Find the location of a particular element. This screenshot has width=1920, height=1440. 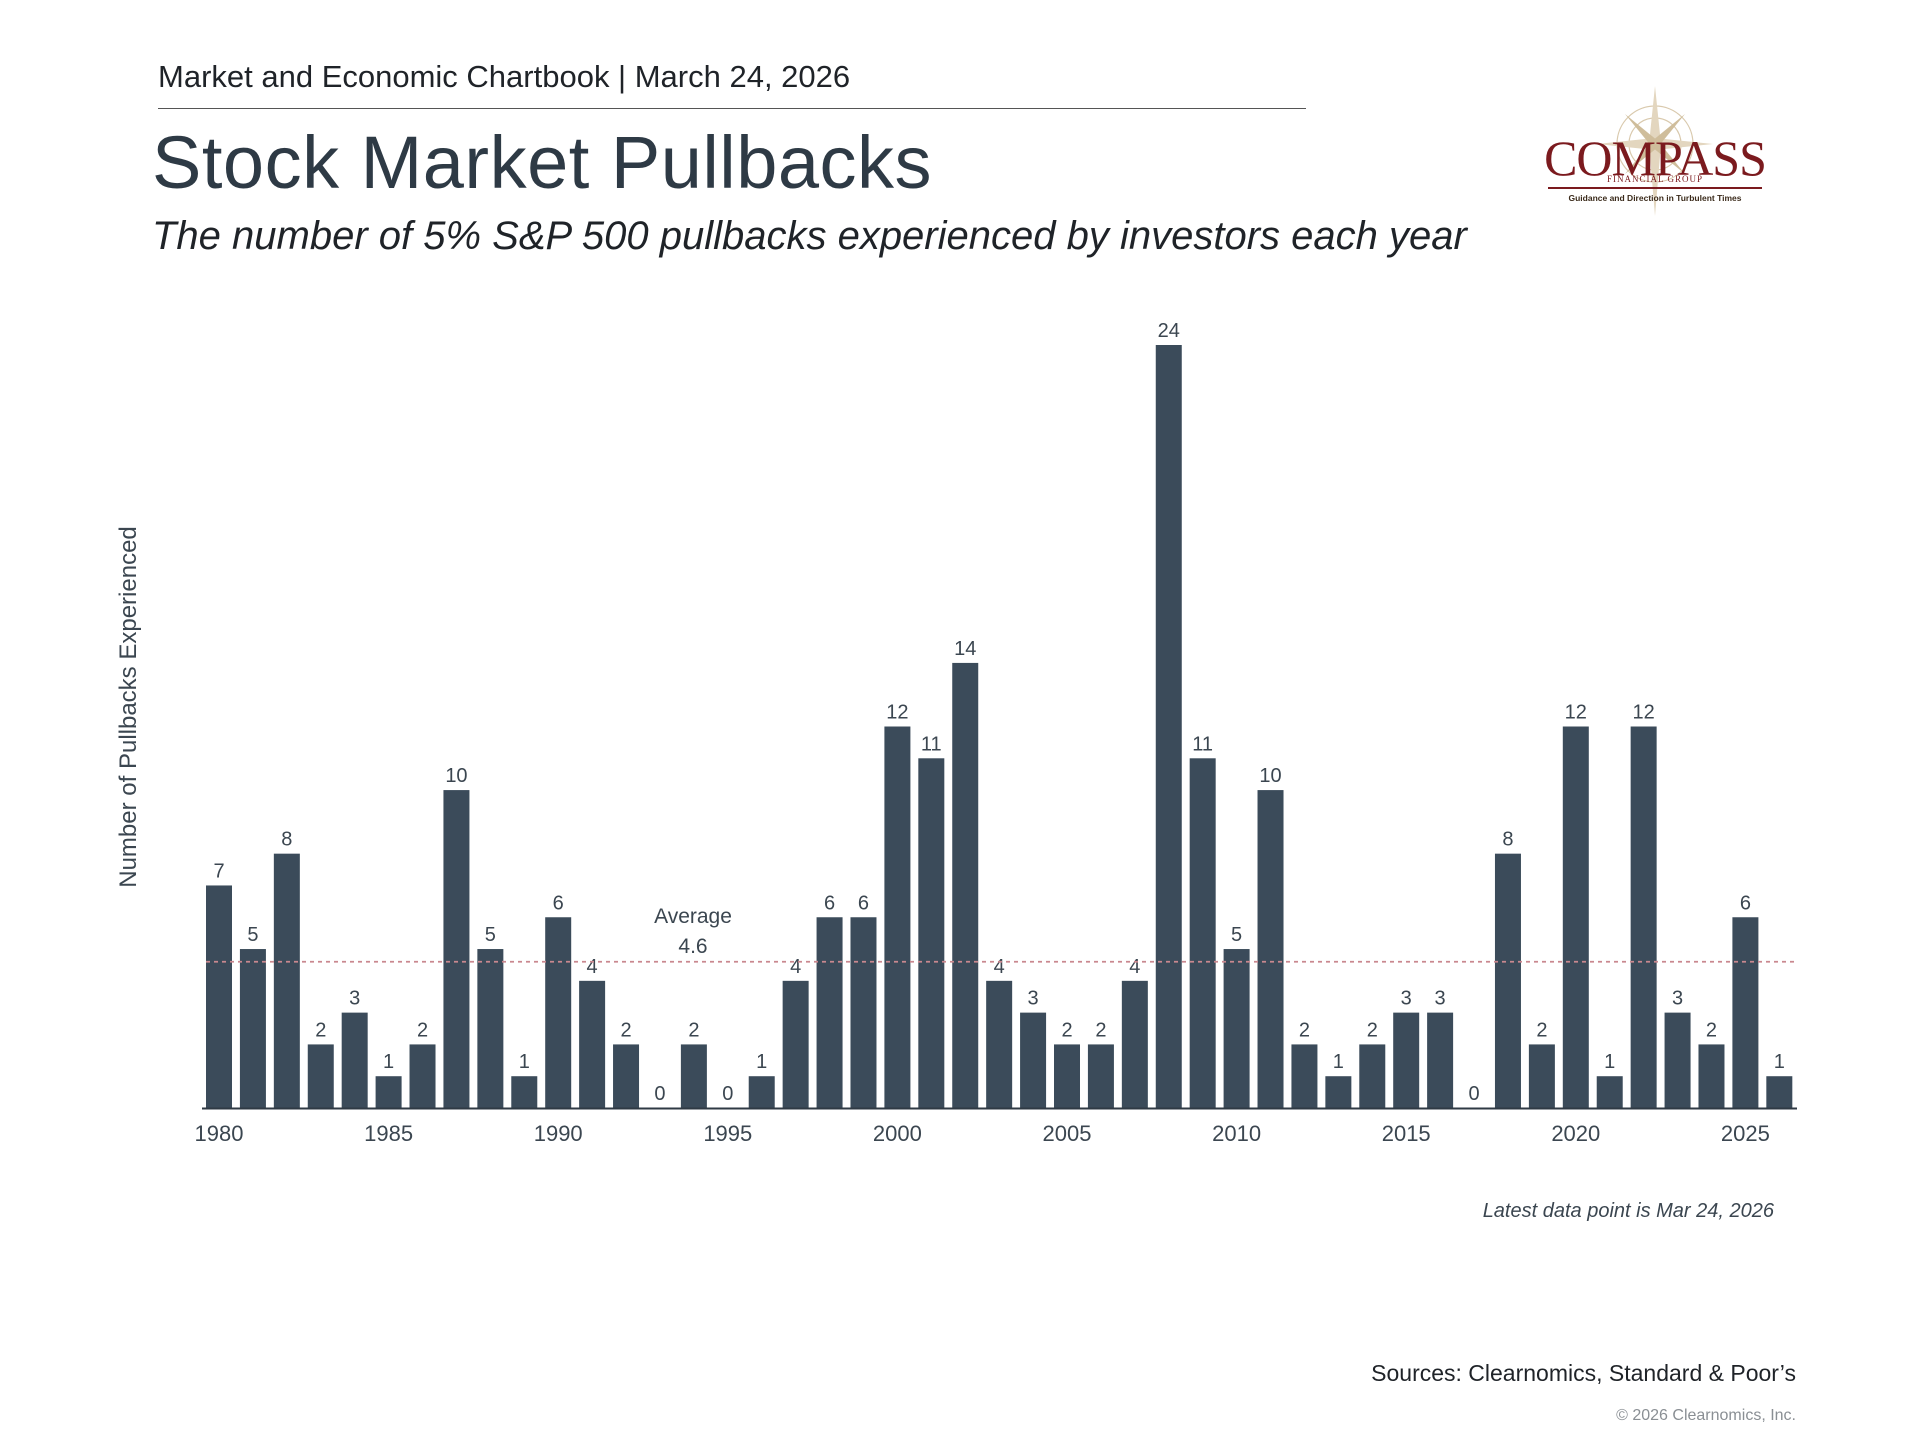

bar-2009 is located at coordinates (1202, 933).